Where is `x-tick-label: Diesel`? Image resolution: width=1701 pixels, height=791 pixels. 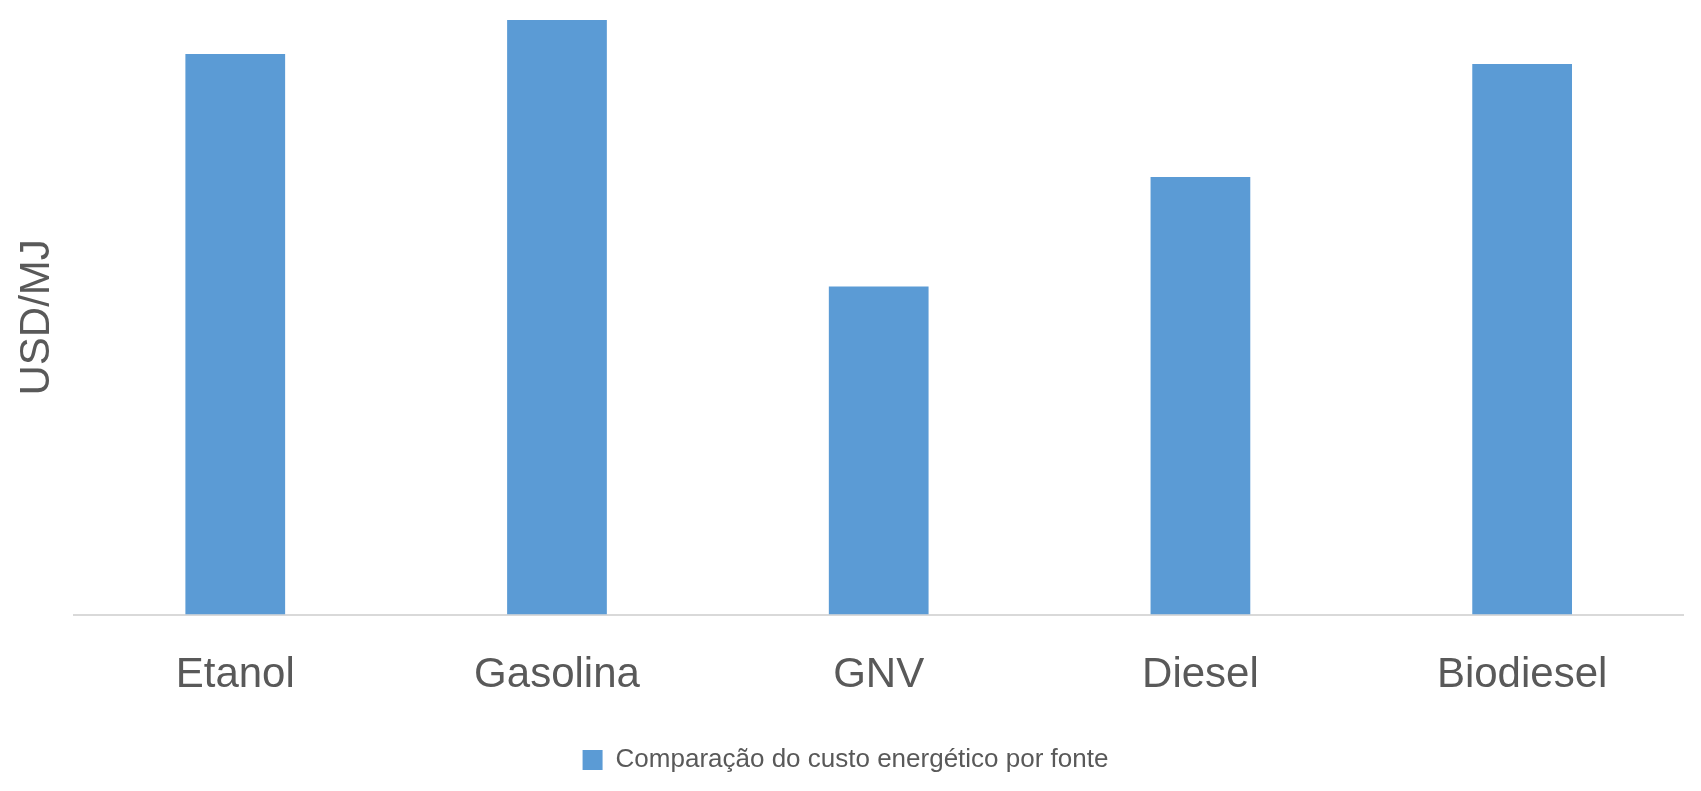 x-tick-label: Diesel is located at coordinates (1200, 673).